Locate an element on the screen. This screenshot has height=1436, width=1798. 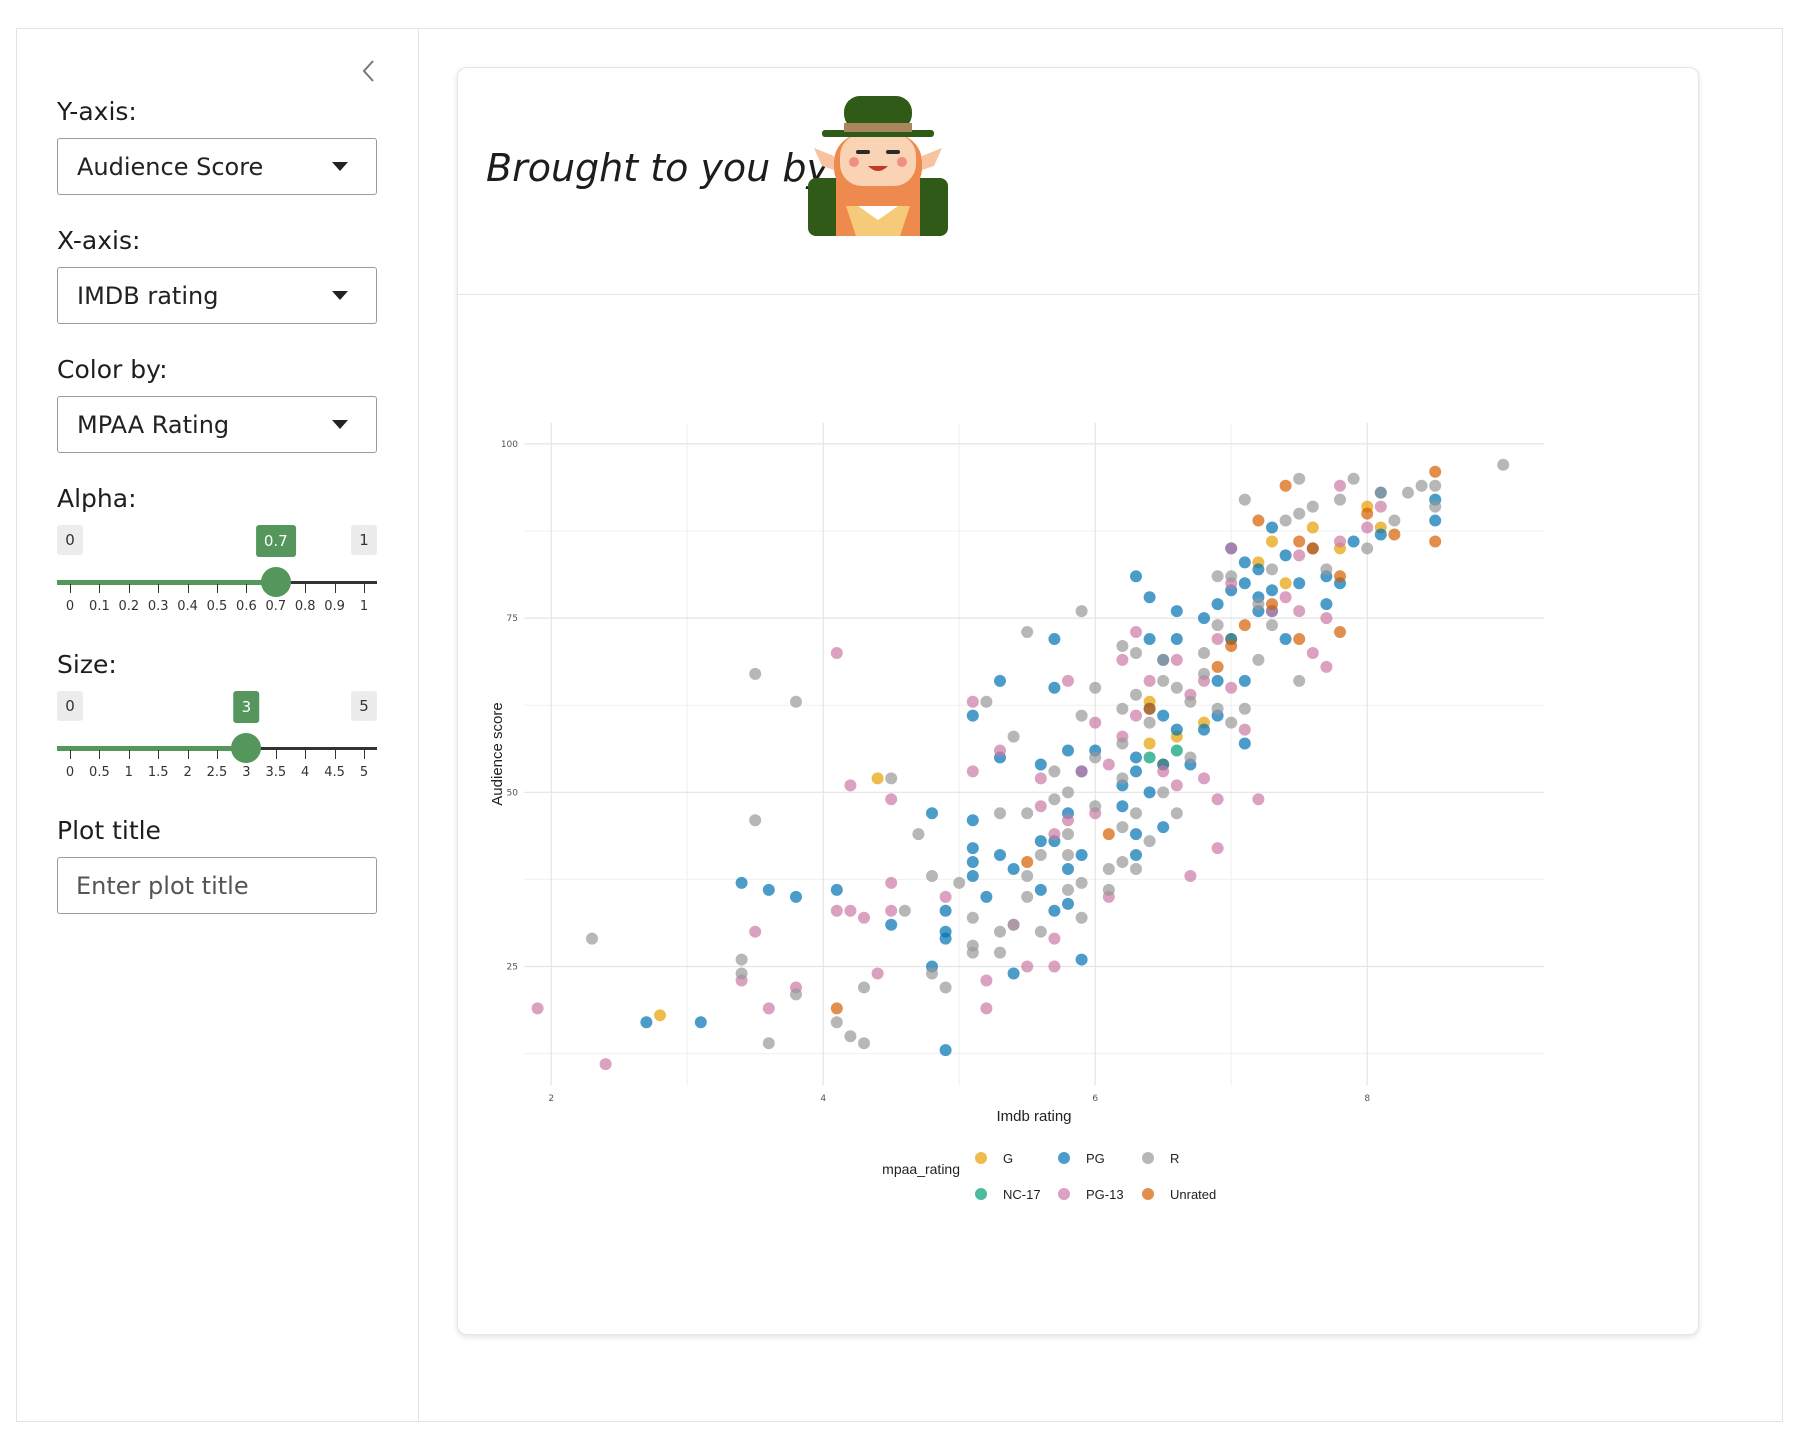
yaxis-select: Audience Score is located at coordinates (217, 166).